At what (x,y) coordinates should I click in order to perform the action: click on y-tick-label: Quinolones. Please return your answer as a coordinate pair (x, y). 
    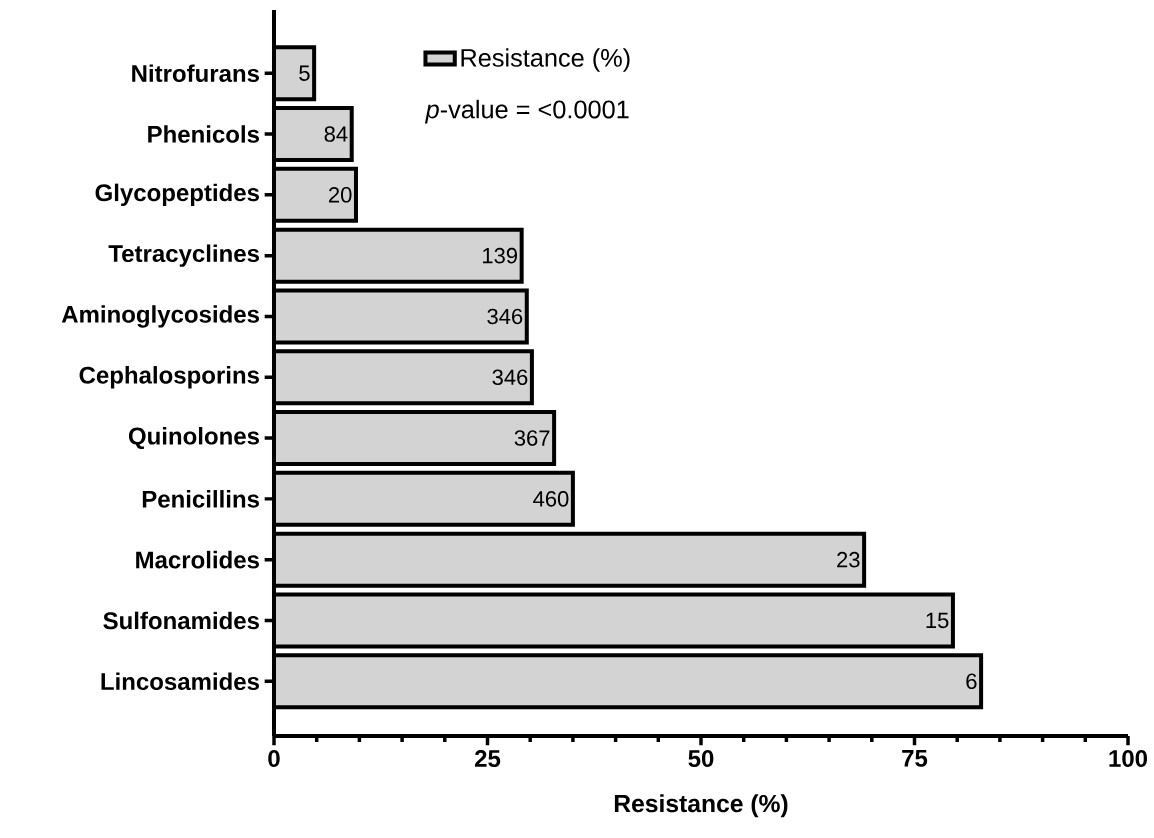
    Looking at the image, I should click on (193, 438).